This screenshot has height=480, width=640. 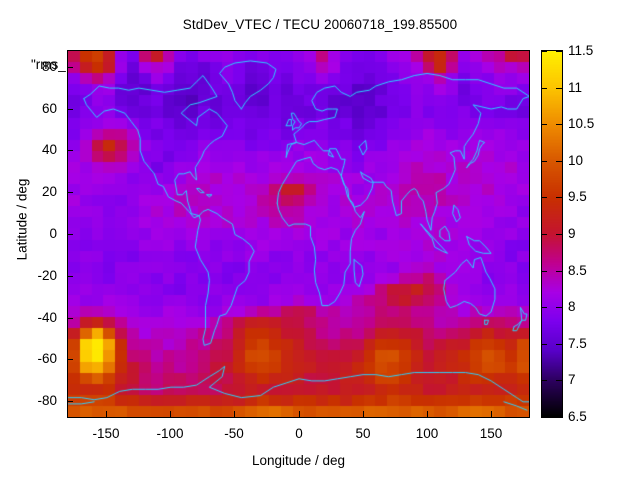 I want to click on x-tick-label: 0, so click(x=299, y=433).